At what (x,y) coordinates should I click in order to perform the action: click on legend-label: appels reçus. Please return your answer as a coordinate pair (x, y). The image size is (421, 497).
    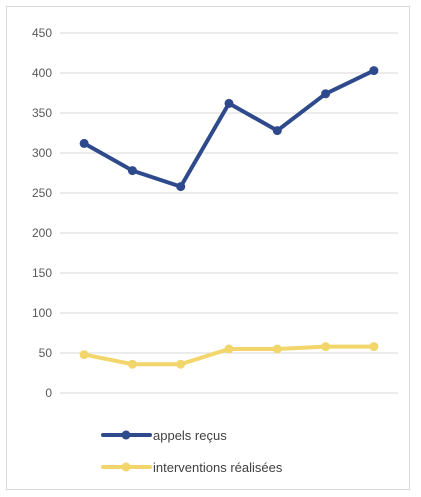
    Looking at the image, I should click on (190, 435).